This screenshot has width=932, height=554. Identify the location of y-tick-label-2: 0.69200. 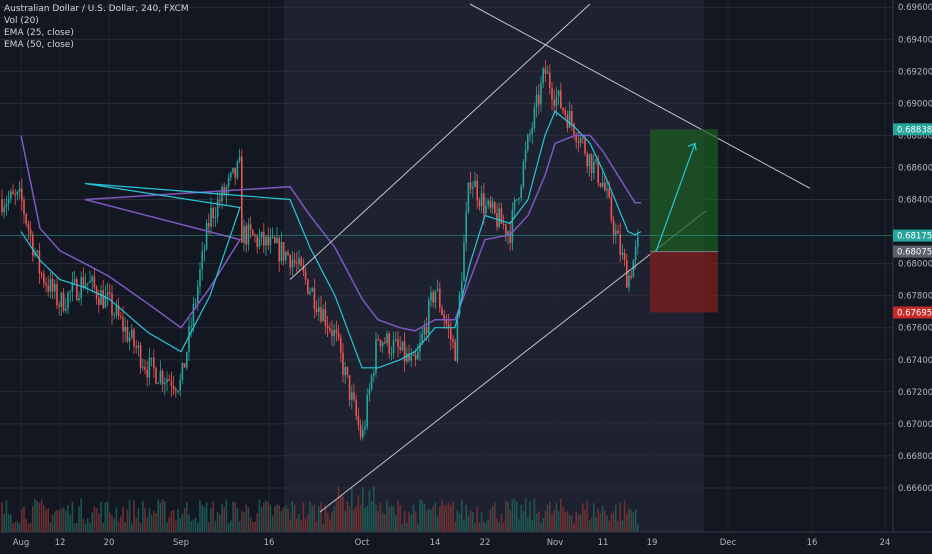
(915, 72).